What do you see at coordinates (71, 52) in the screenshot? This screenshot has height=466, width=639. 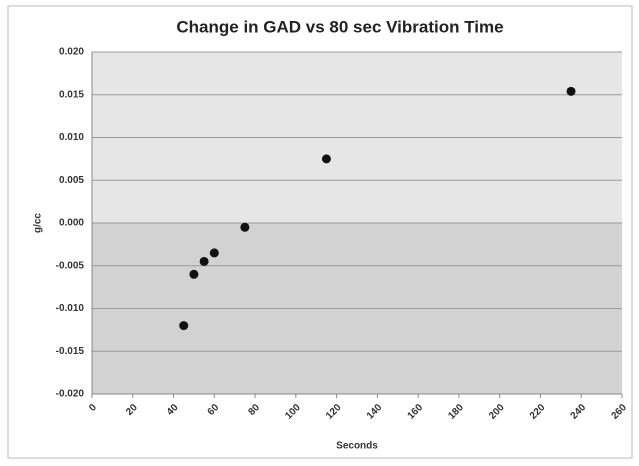 I see `y-tick-label: 0.020` at bounding box center [71, 52].